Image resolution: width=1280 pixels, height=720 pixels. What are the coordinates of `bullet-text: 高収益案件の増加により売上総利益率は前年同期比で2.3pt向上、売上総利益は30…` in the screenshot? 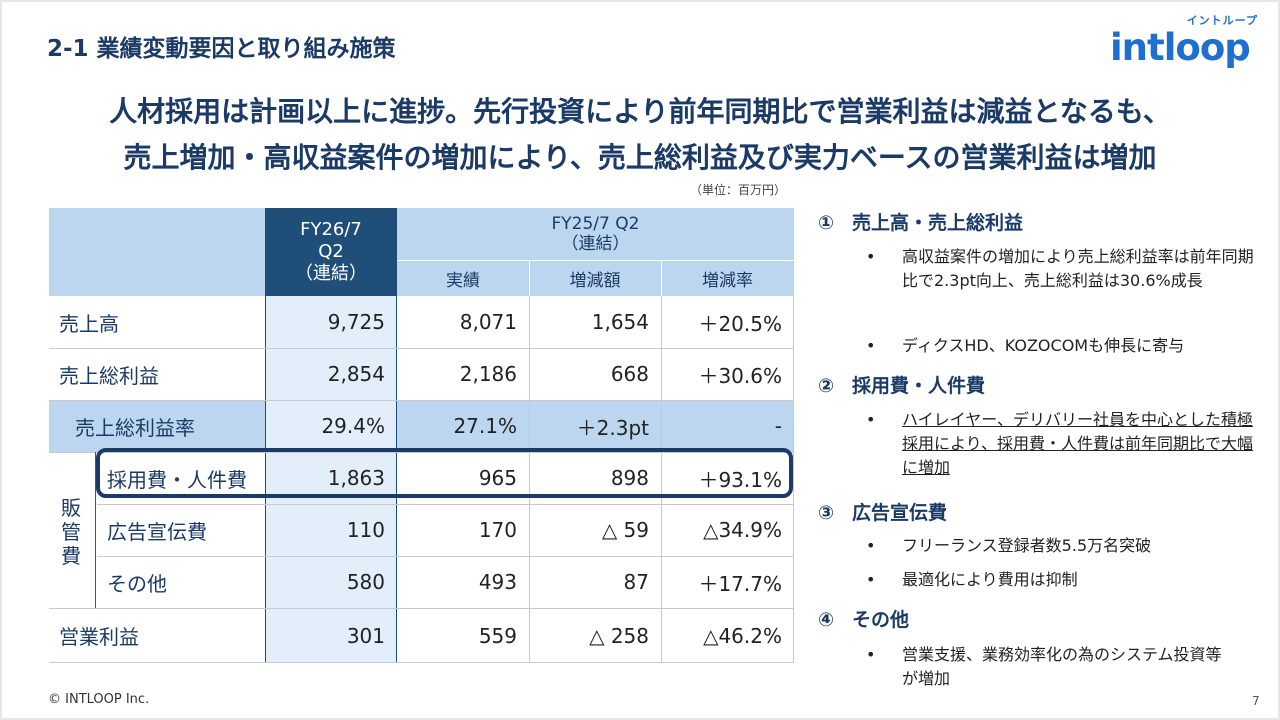 It's located at (1078, 268).